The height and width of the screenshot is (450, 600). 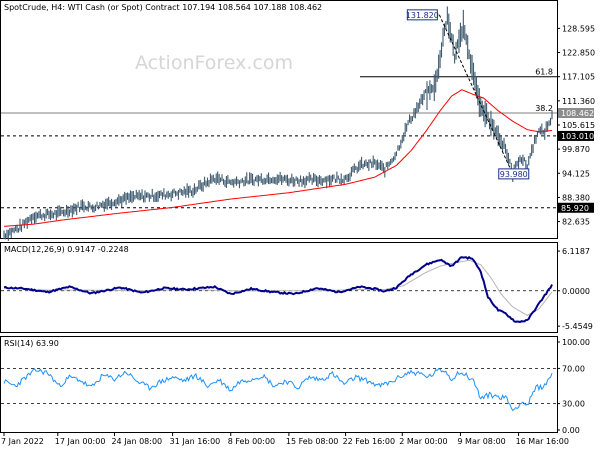 What do you see at coordinates (576, 222) in the screenshot?
I see `price-y-tick-label: 82.635` at bounding box center [576, 222].